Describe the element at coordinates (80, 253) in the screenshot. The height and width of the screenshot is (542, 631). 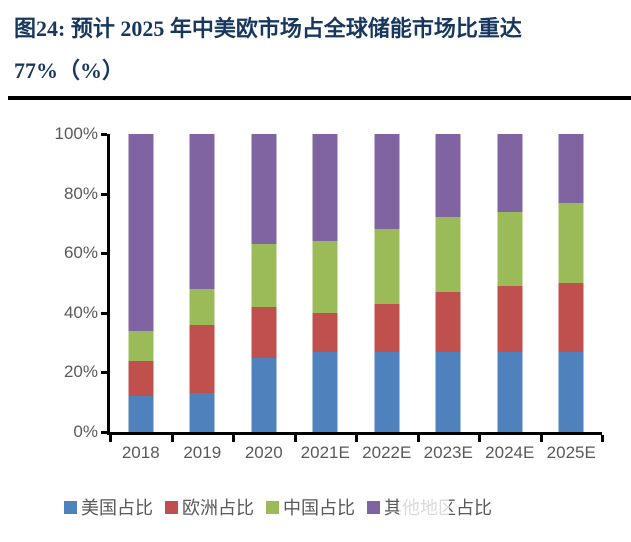
I see `y-tick-label: 60%` at that location.